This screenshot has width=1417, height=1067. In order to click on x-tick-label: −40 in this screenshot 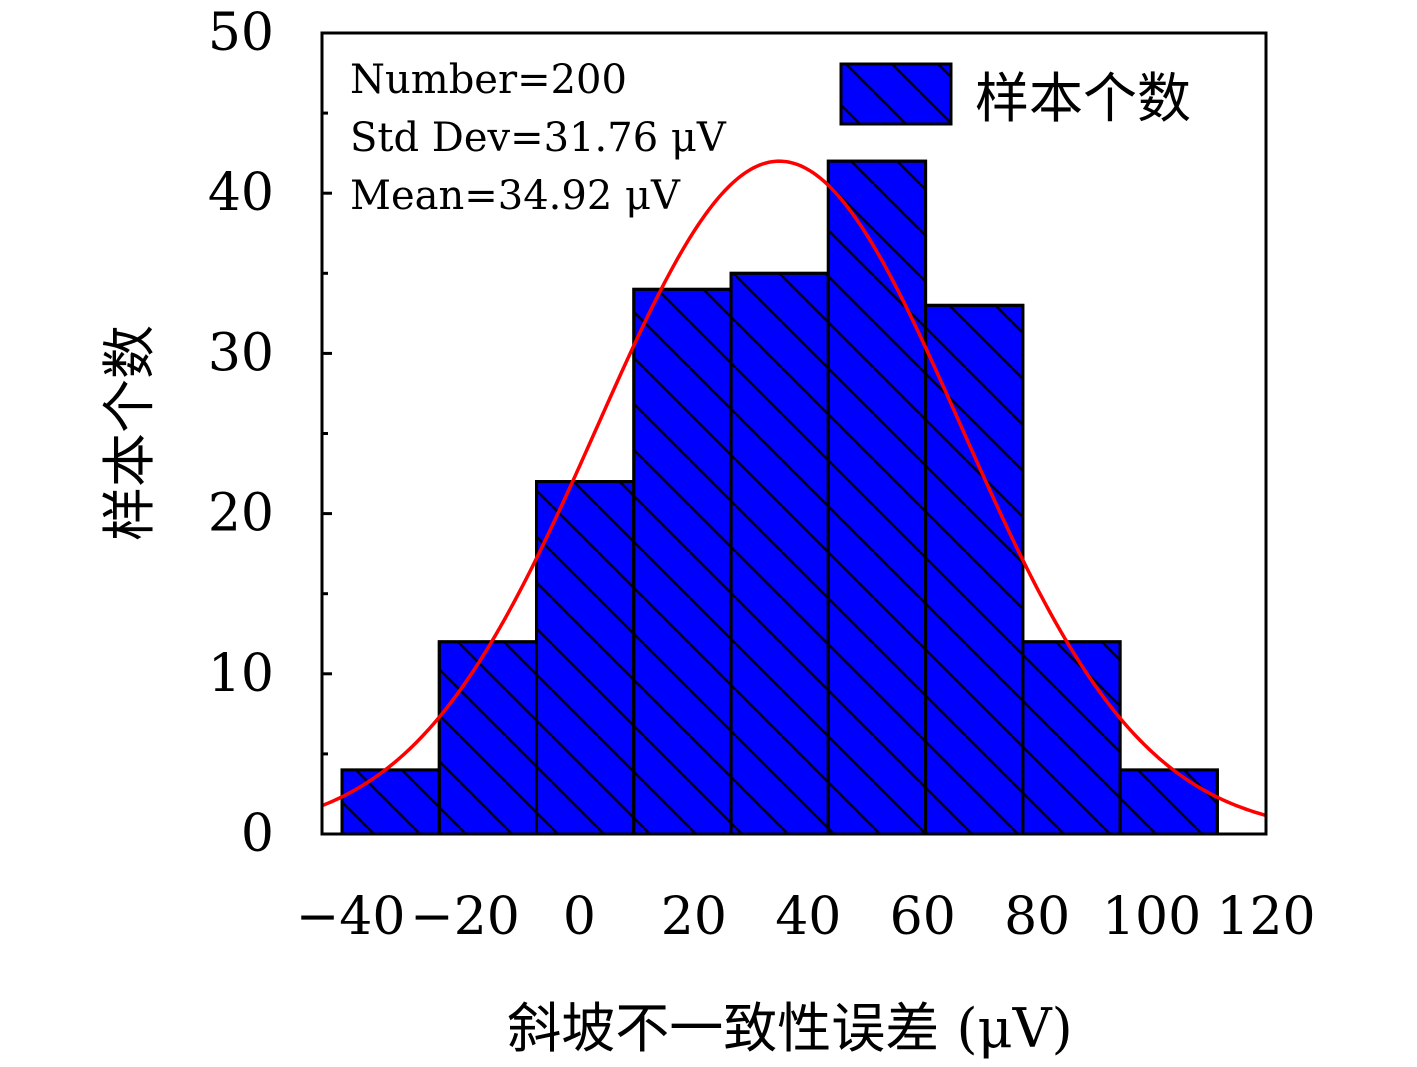, I will do `click(351, 917)`.